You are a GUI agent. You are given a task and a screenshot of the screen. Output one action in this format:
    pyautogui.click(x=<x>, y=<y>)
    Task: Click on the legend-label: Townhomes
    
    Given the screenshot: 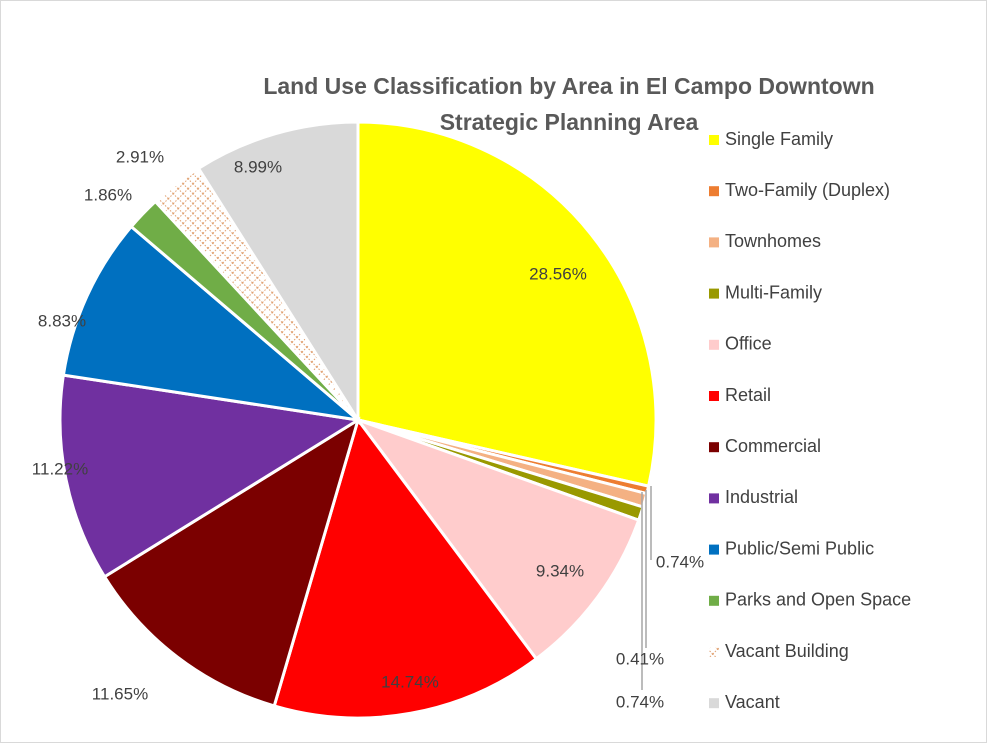 What is the action you would take?
    pyautogui.click(x=773, y=241)
    